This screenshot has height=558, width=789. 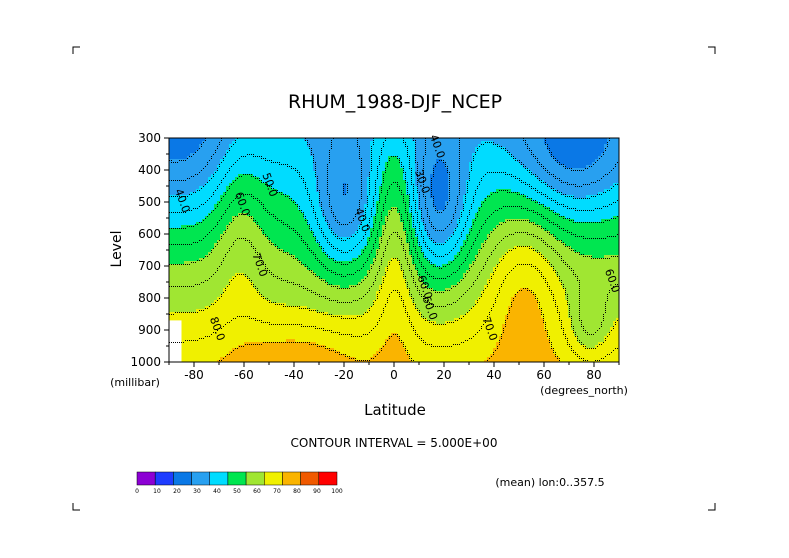 I want to click on colorbar-label: 30, so click(x=197, y=491).